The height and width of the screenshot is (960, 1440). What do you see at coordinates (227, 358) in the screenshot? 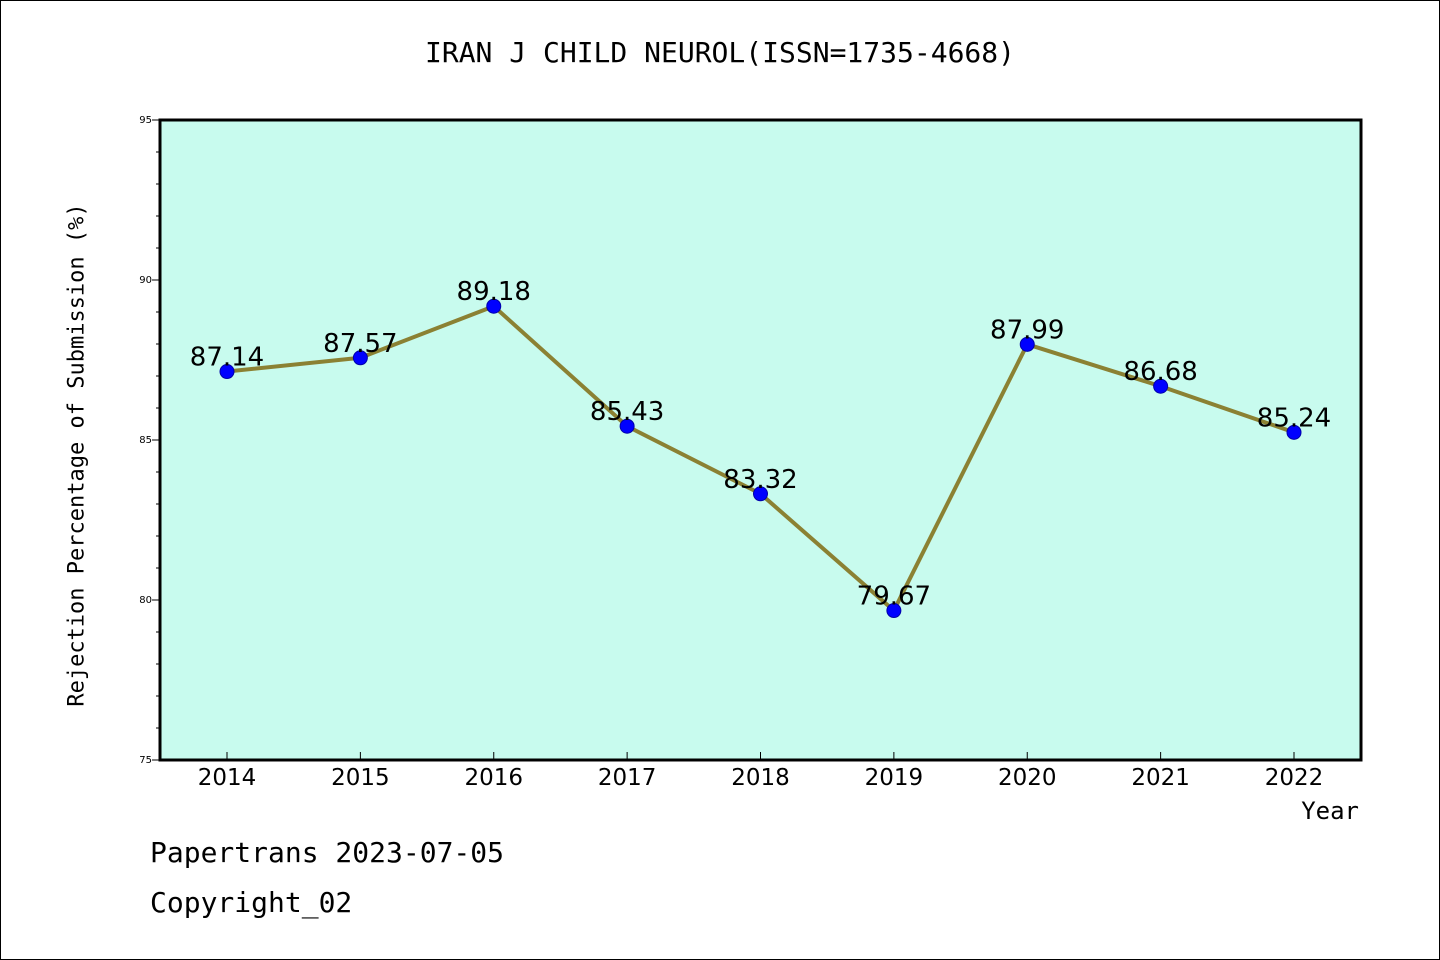
I see `data-label: 87.14` at bounding box center [227, 358].